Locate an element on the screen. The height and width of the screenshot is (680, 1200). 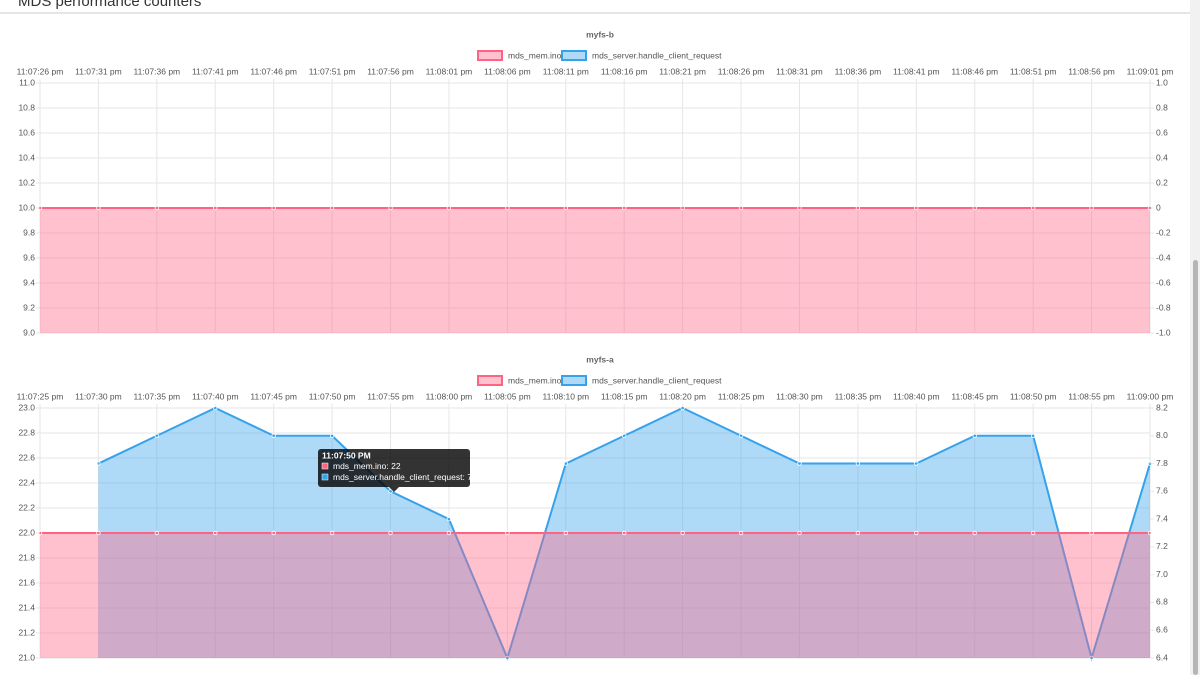
y2-tick-label: 7.6 is located at coordinates (1162, 491).